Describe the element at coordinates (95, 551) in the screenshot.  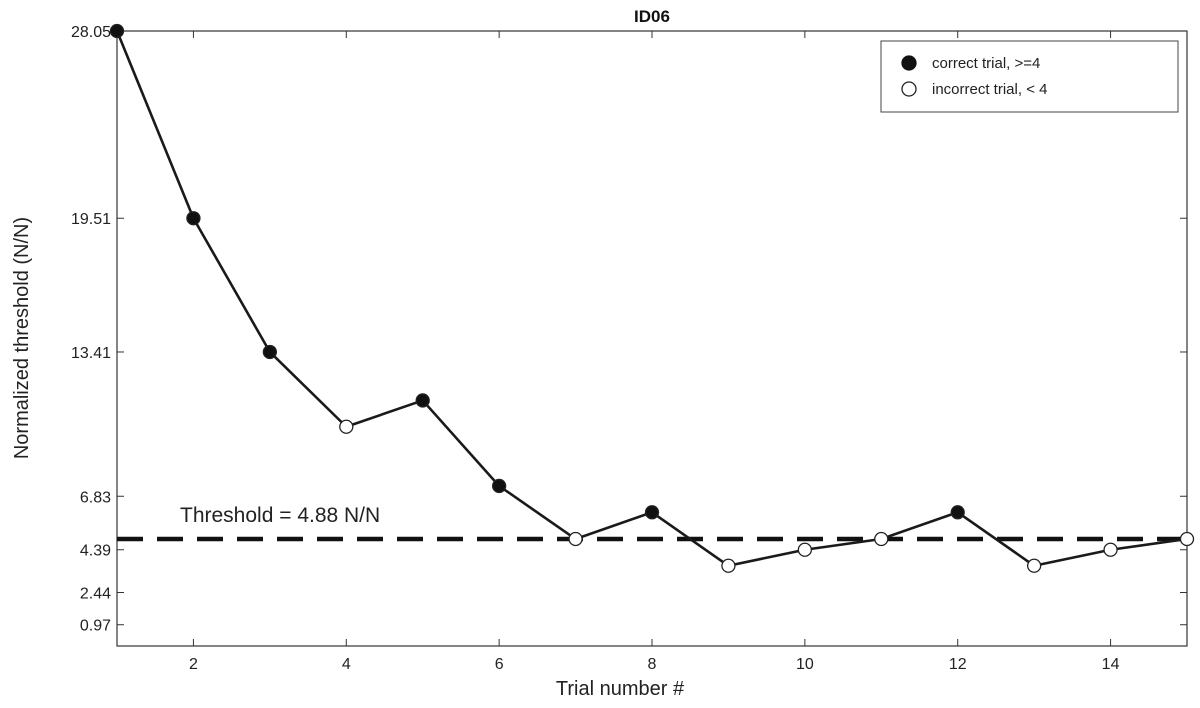
I see `y-tick-label: 4.39` at that location.